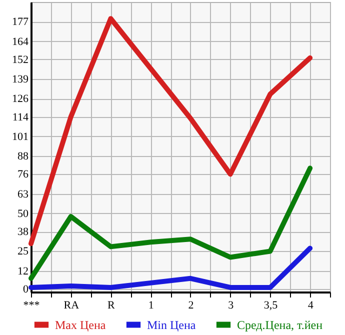 The width and height of the screenshot is (345, 335). What do you see at coordinates (80, 325) in the screenshot?
I see `legend-label: Max Цена` at bounding box center [80, 325].